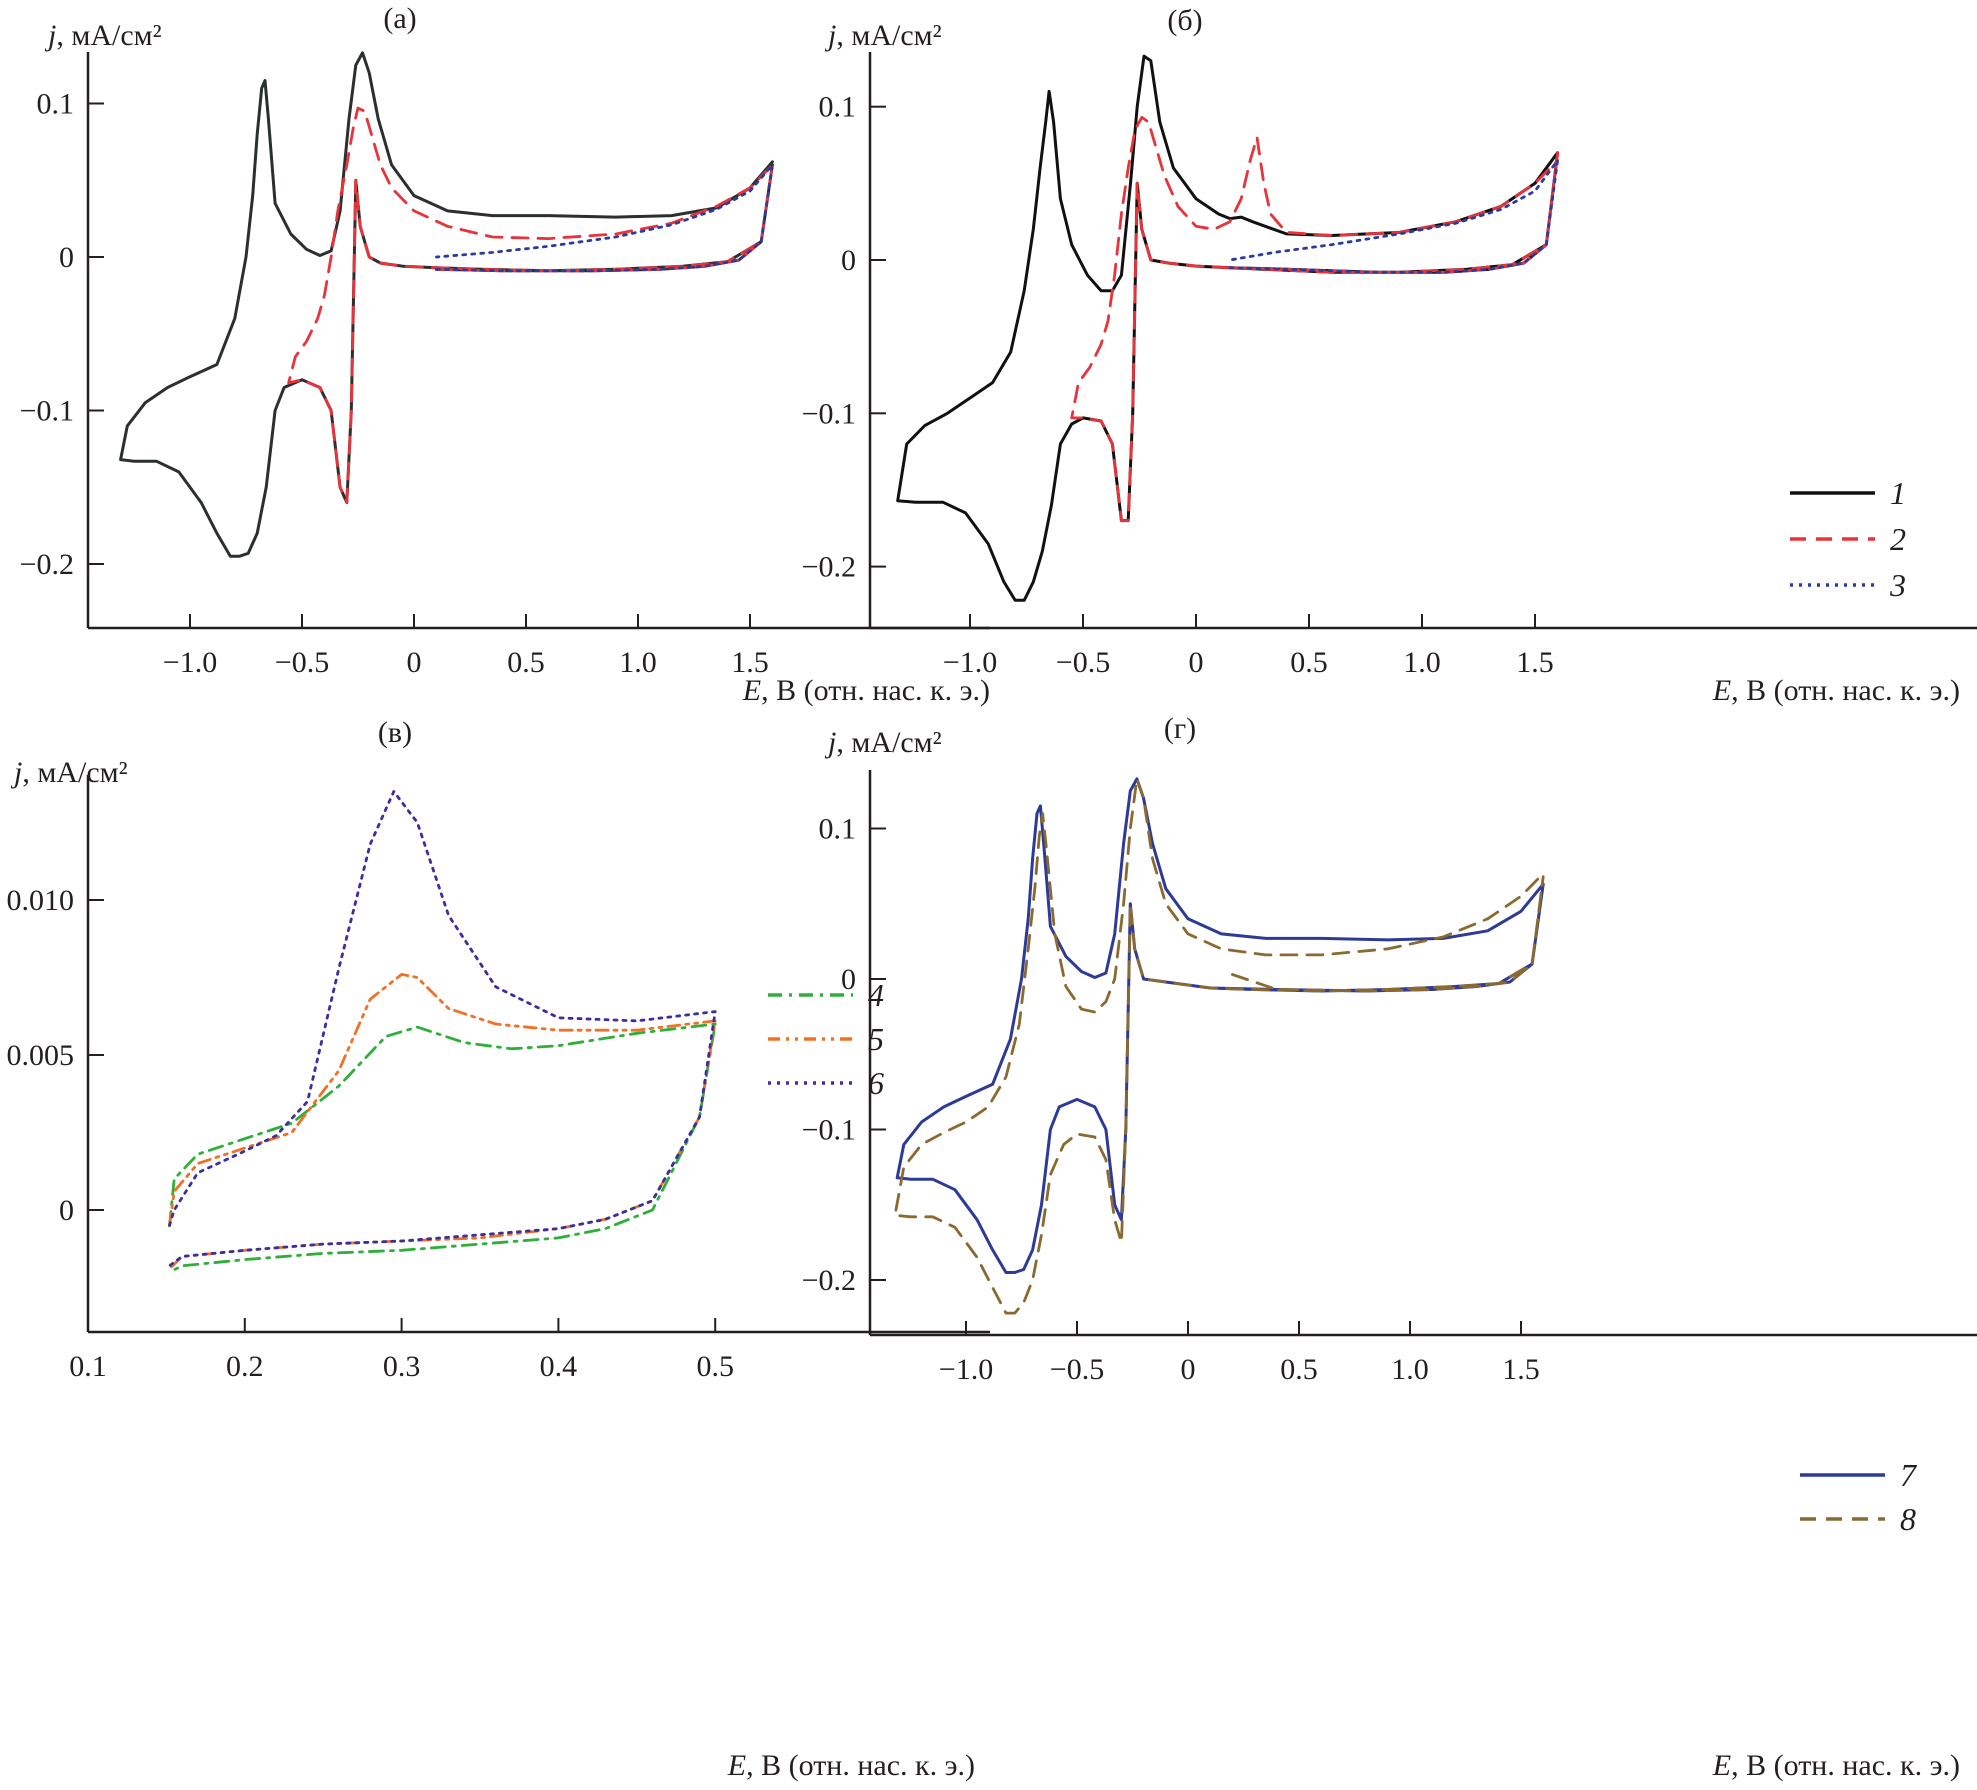 The width and height of the screenshot is (1977, 1790). What do you see at coordinates (876, 995) in the screenshot?
I see `legend-label-4: 4` at bounding box center [876, 995].